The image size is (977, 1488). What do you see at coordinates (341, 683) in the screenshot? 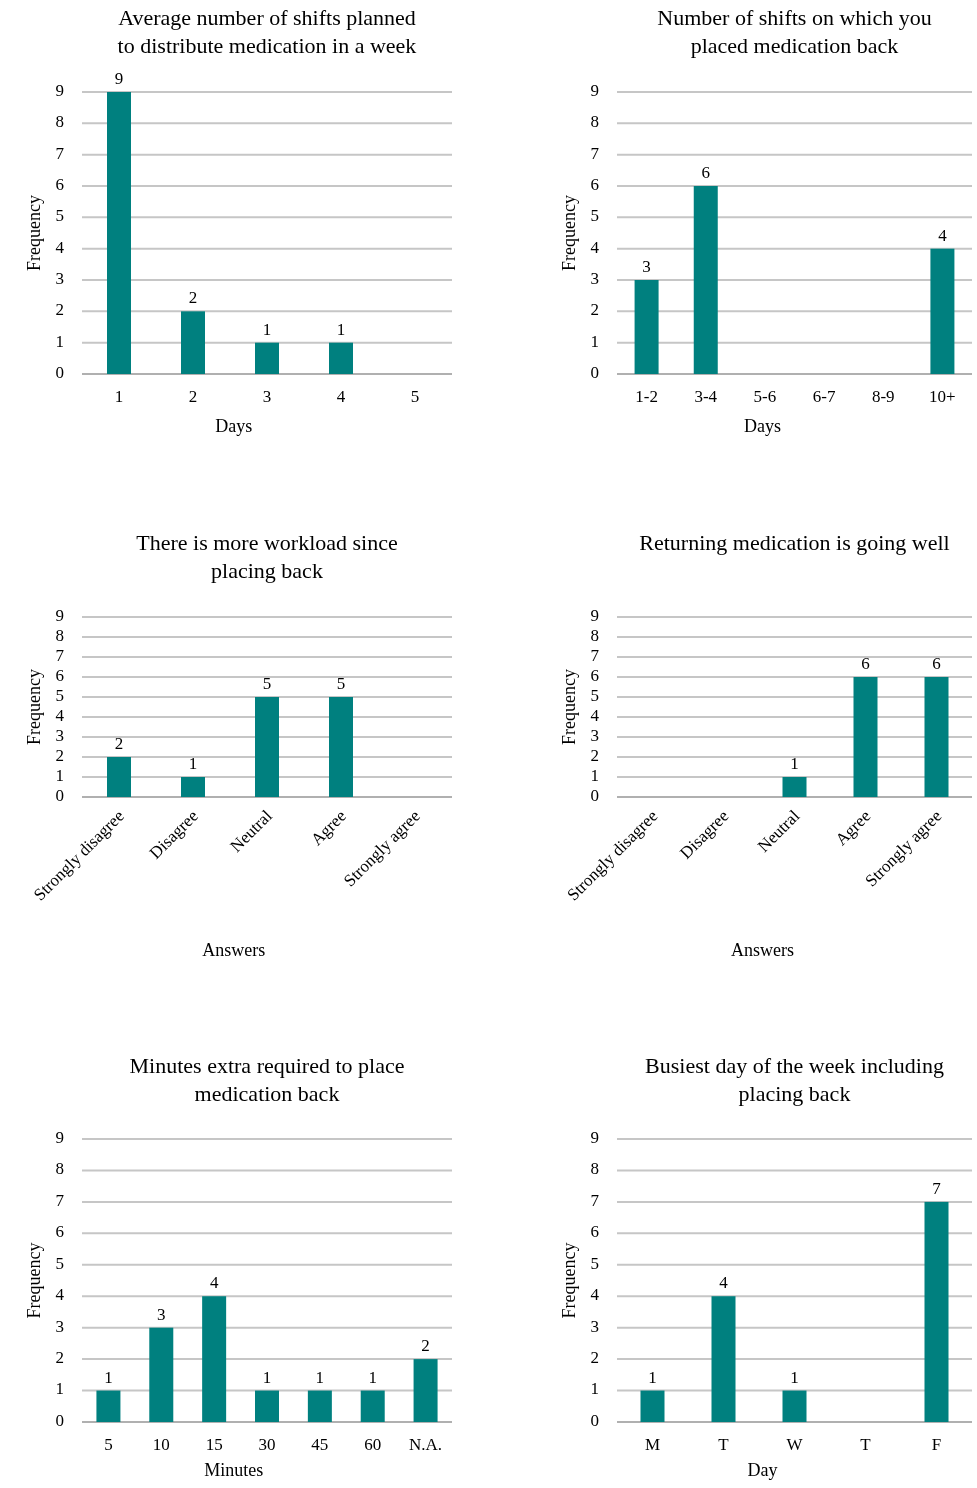
I see `data-label: 5` at bounding box center [341, 683].